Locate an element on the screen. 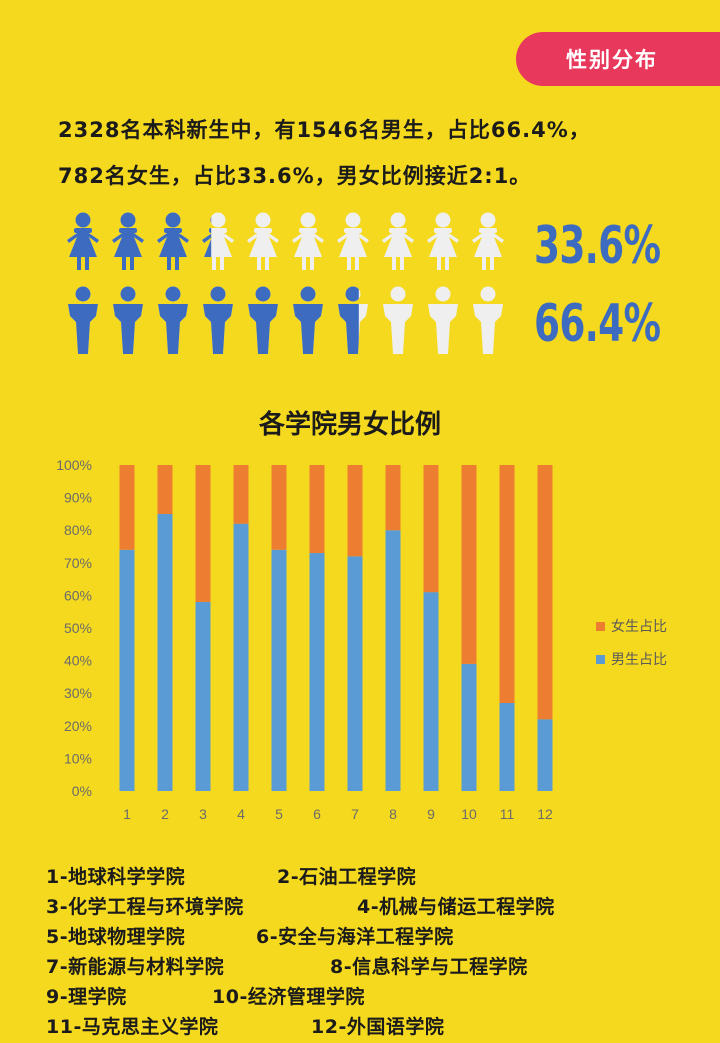  key-item: 2-石油工程学院 is located at coordinates (347, 877).